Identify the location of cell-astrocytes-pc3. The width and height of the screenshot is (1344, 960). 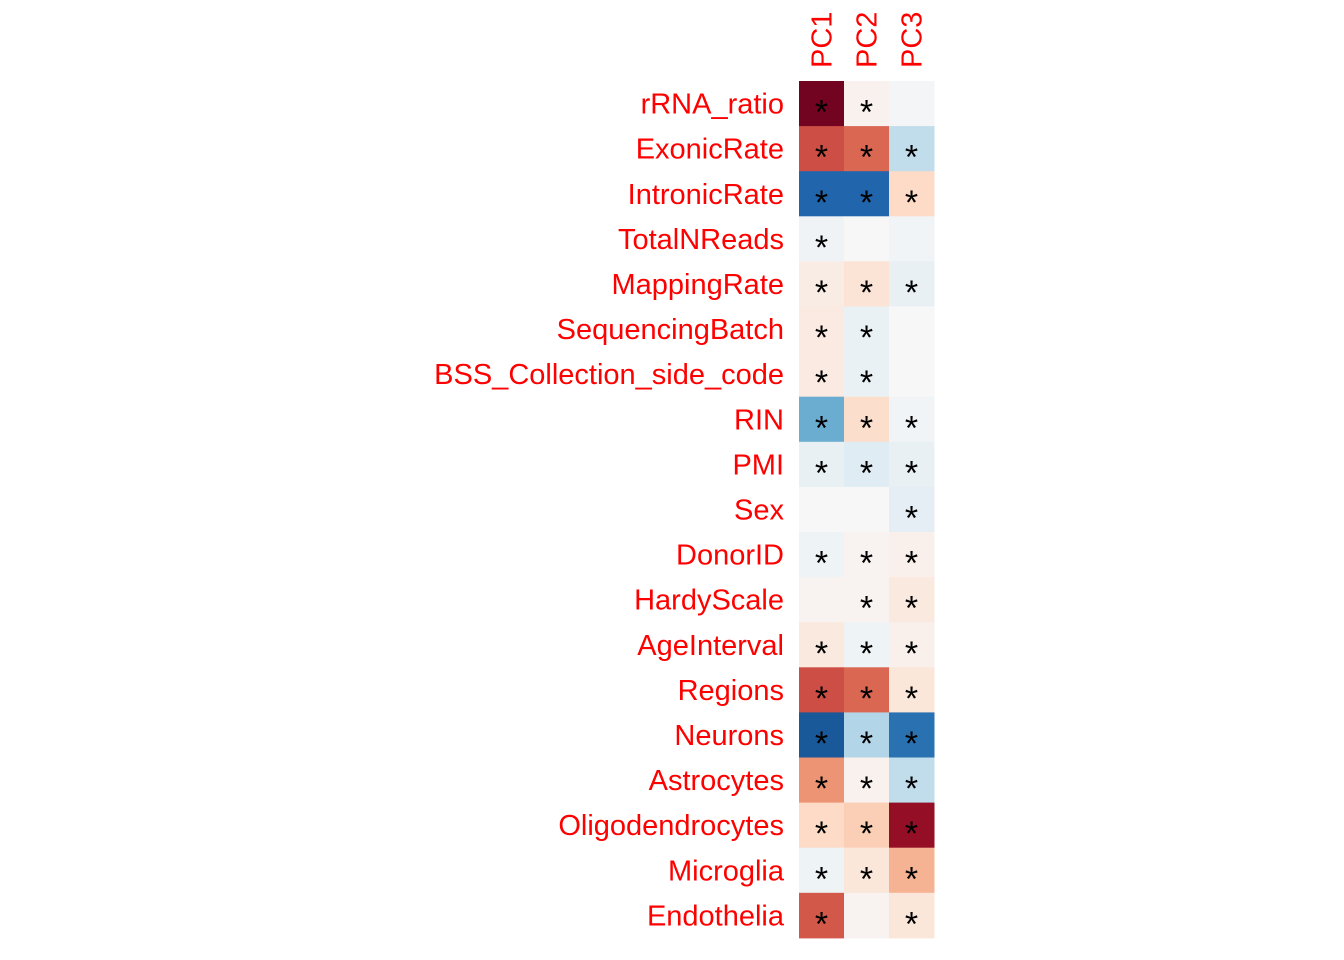
(912, 780).